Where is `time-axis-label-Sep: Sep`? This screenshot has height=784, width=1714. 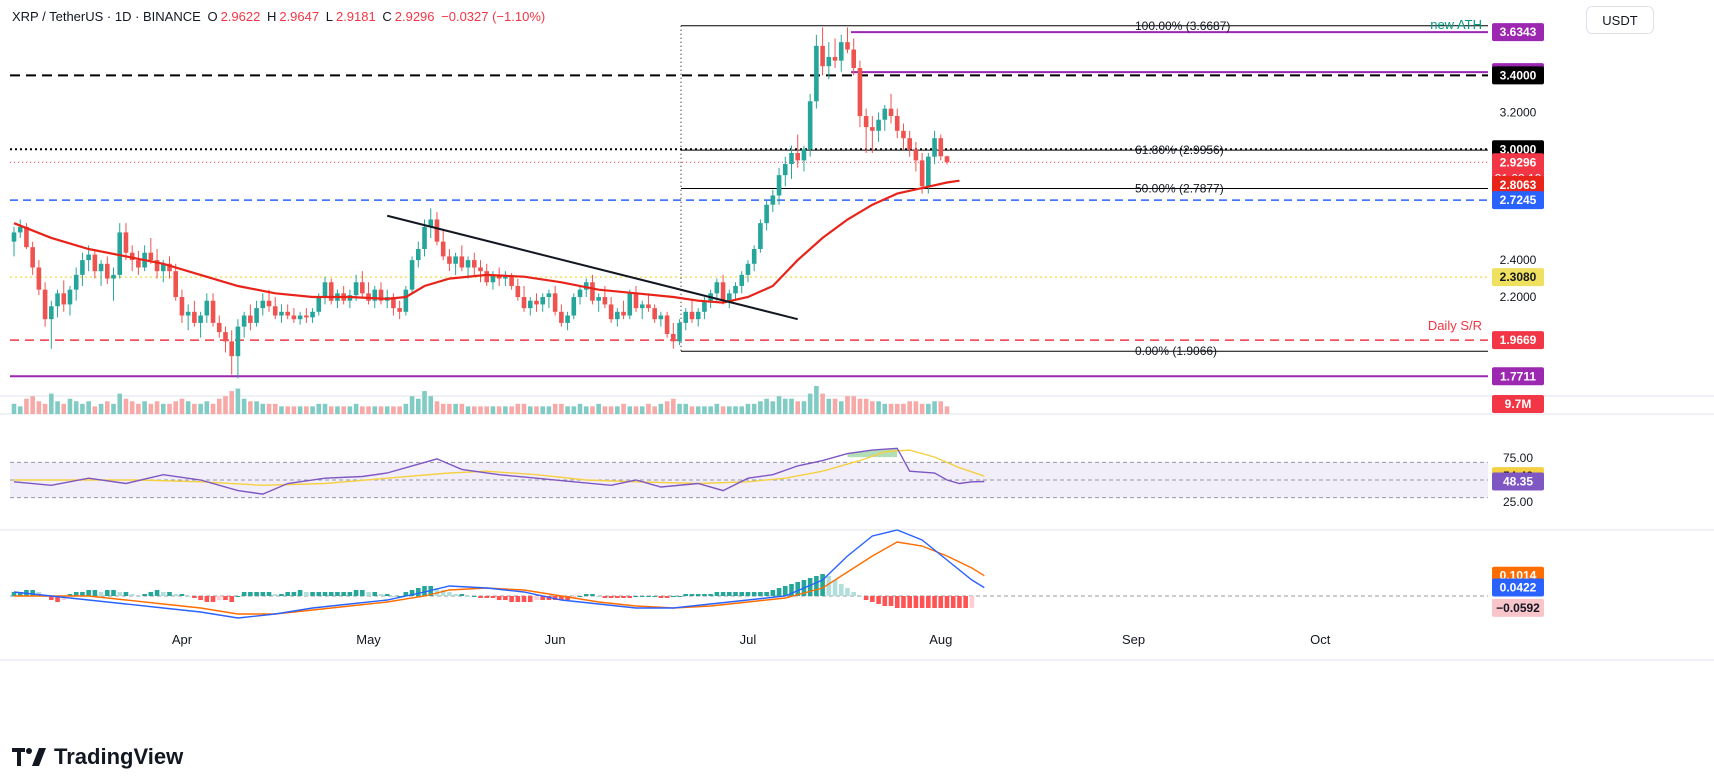
time-axis-label-Sep: Sep is located at coordinates (1133, 639).